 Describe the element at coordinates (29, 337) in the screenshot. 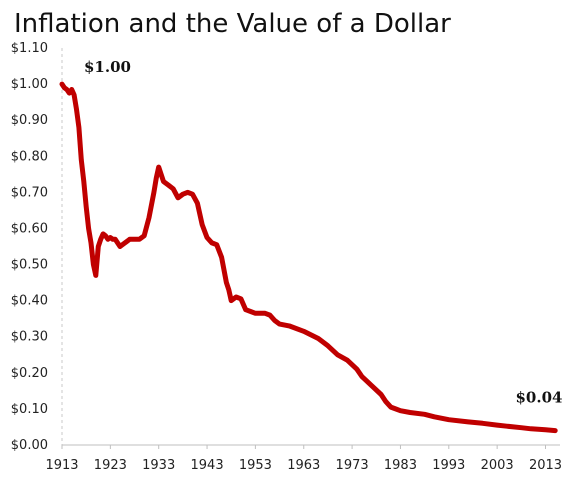

I see `y-tick-label: $0.30` at that location.